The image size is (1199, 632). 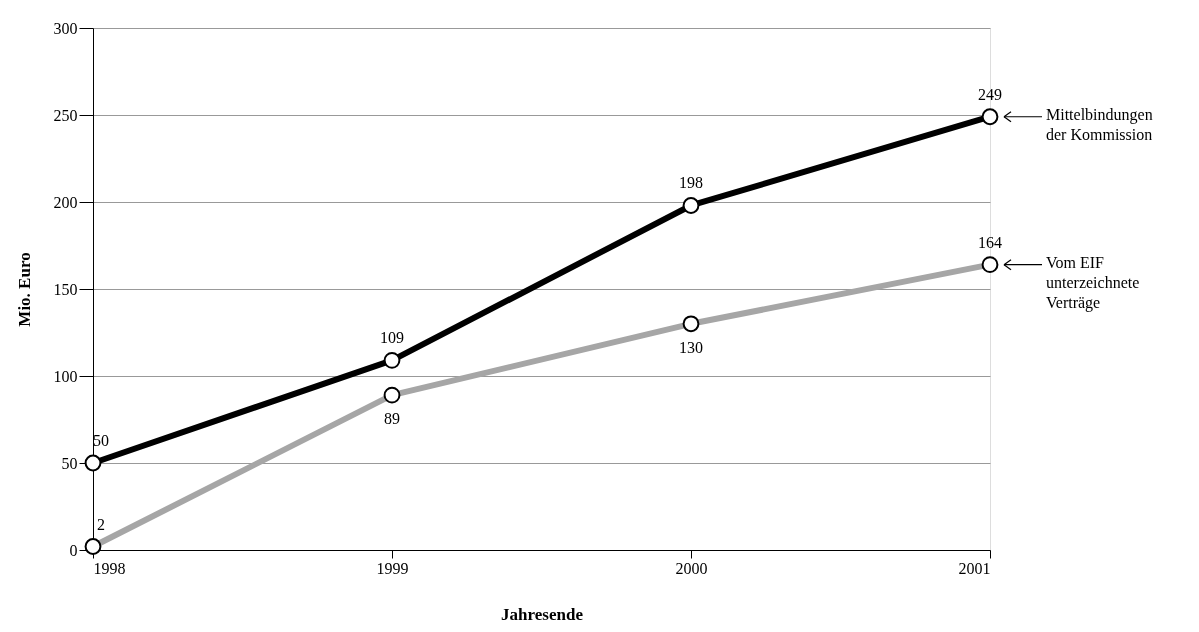 What do you see at coordinates (392, 568) in the screenshot?
I see `x-tick-label: 1999` at bounding box center [392, 568].